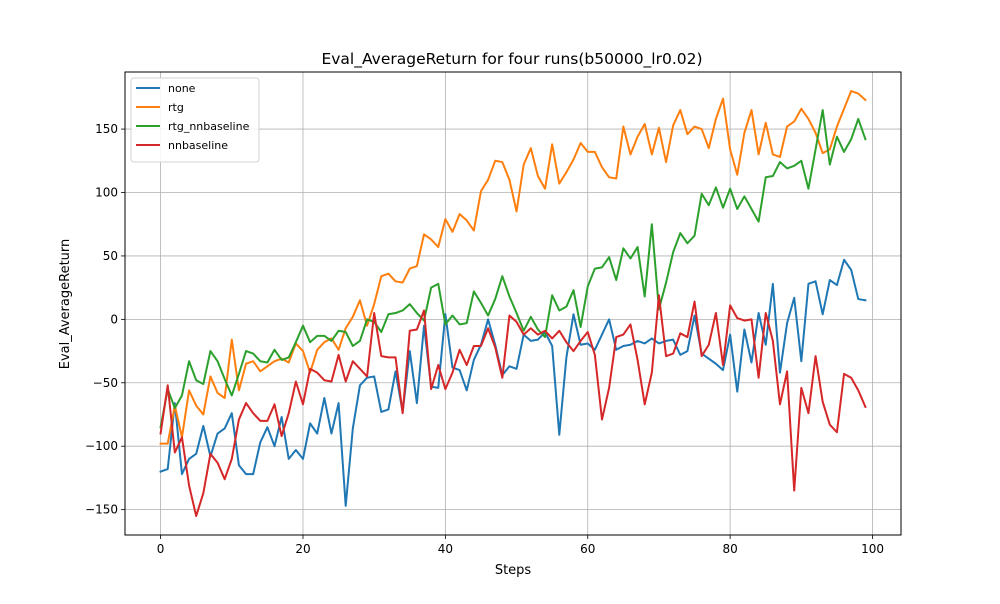 This screenshot has width=1000, height=604. I want to click on legend-box, so click(195, 120).